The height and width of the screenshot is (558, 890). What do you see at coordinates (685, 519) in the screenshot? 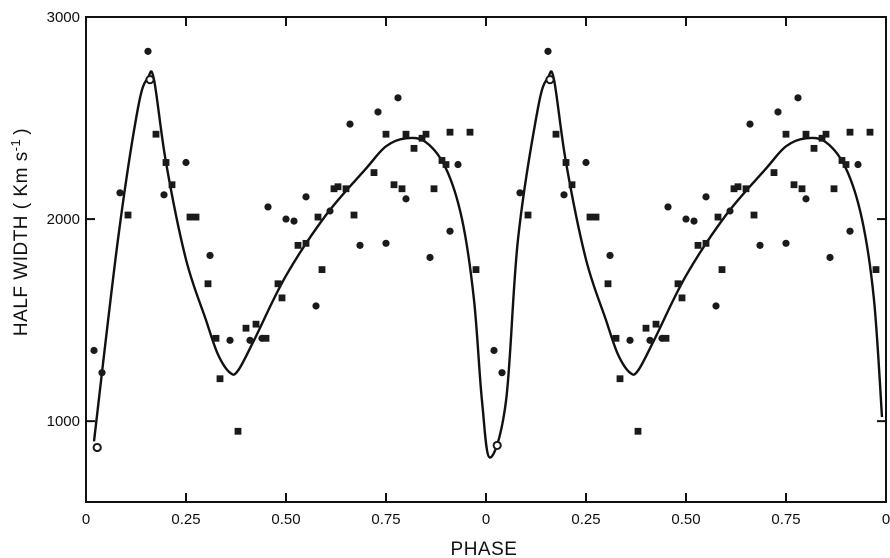
I see `x-tick-label: 0.50` at bounding box center [685, 519].